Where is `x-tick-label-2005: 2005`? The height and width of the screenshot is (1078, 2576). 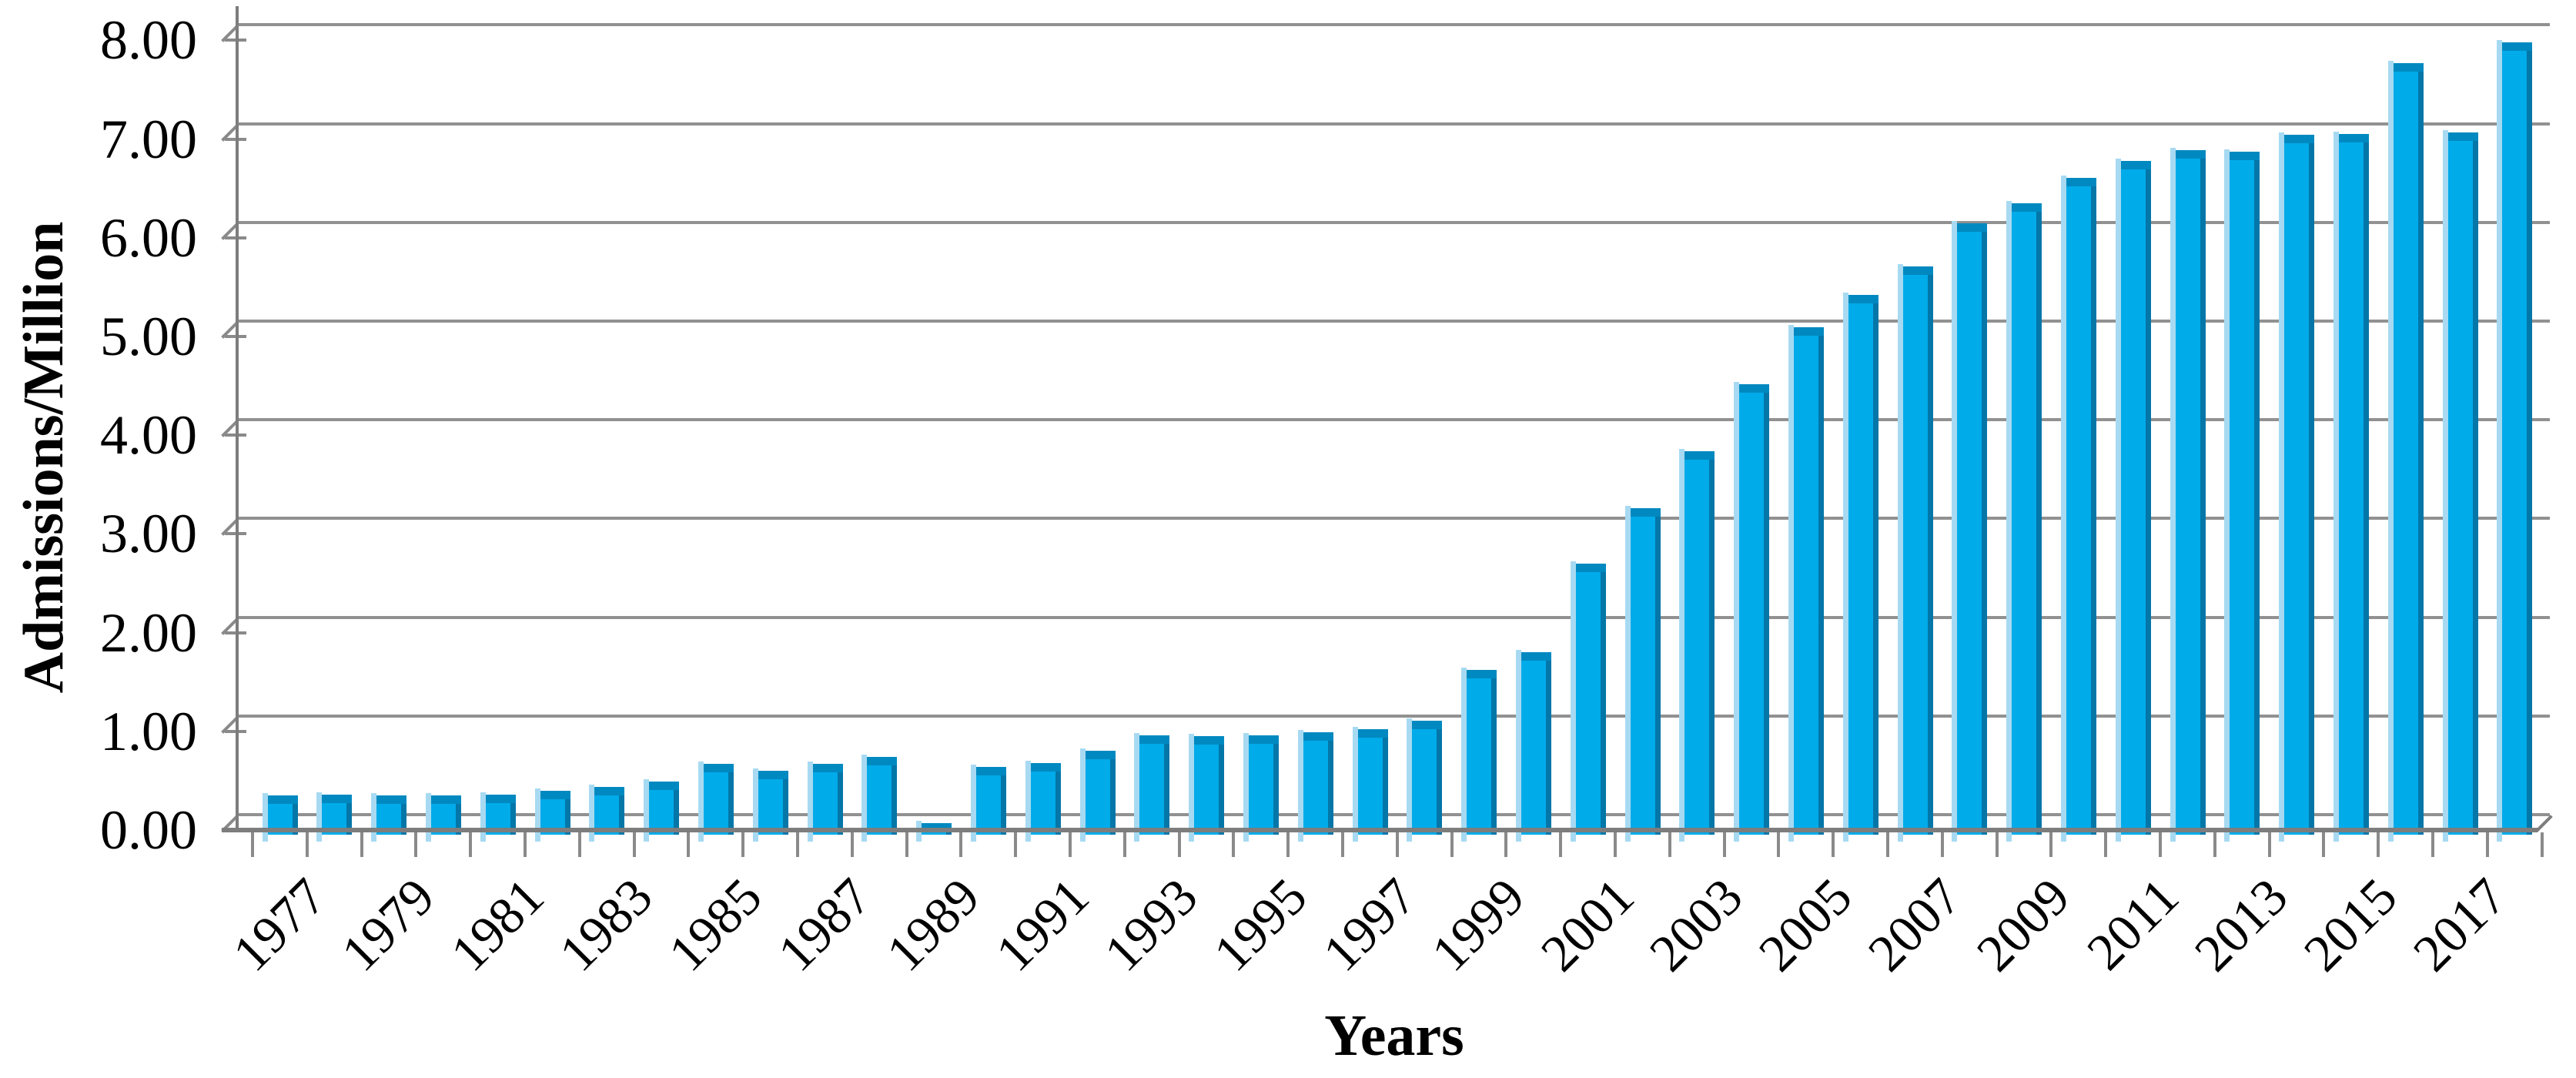 x-tick-label-2005: 2005 is located at coordinates (1805, 925).